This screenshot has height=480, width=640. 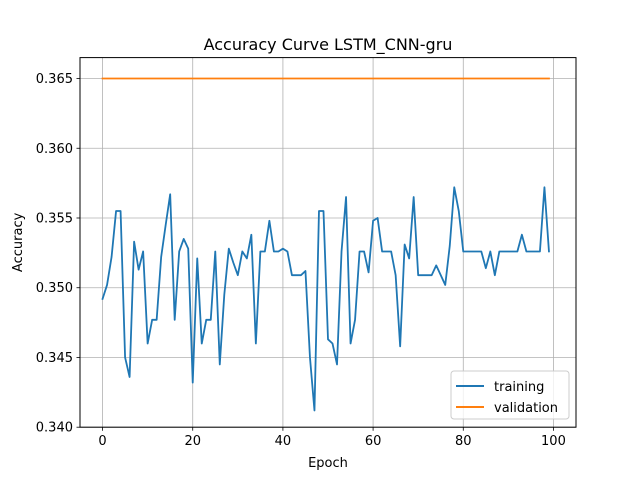 What do you see at coordinates (54, 428) in the screenshot?
I see `y-tick-label: 0.340` at bounding box center [54, 428].